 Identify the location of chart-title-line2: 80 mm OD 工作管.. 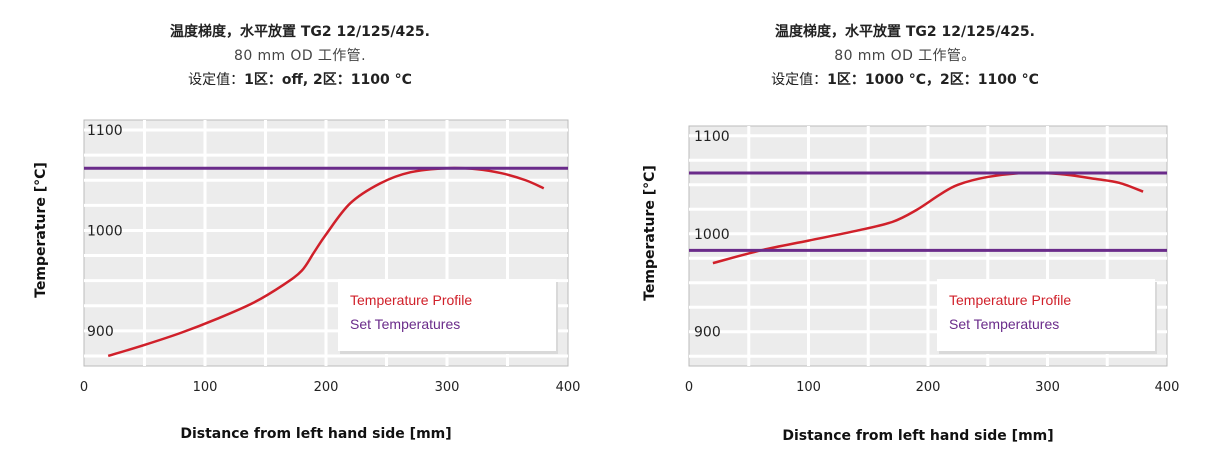
(300, 56).